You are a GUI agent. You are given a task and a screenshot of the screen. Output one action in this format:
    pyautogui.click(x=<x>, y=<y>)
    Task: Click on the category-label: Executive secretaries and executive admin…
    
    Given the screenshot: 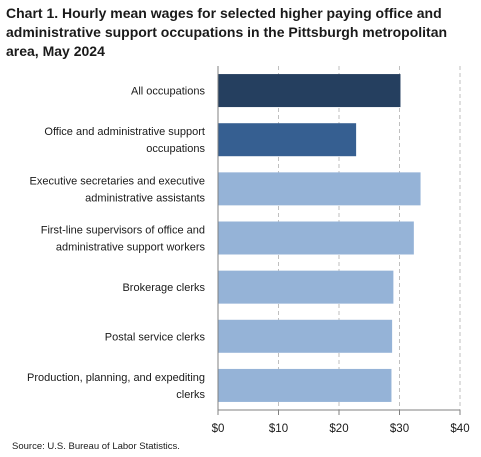 What is the action you would take?
    pyautogui.click(x=118, y=189)
    